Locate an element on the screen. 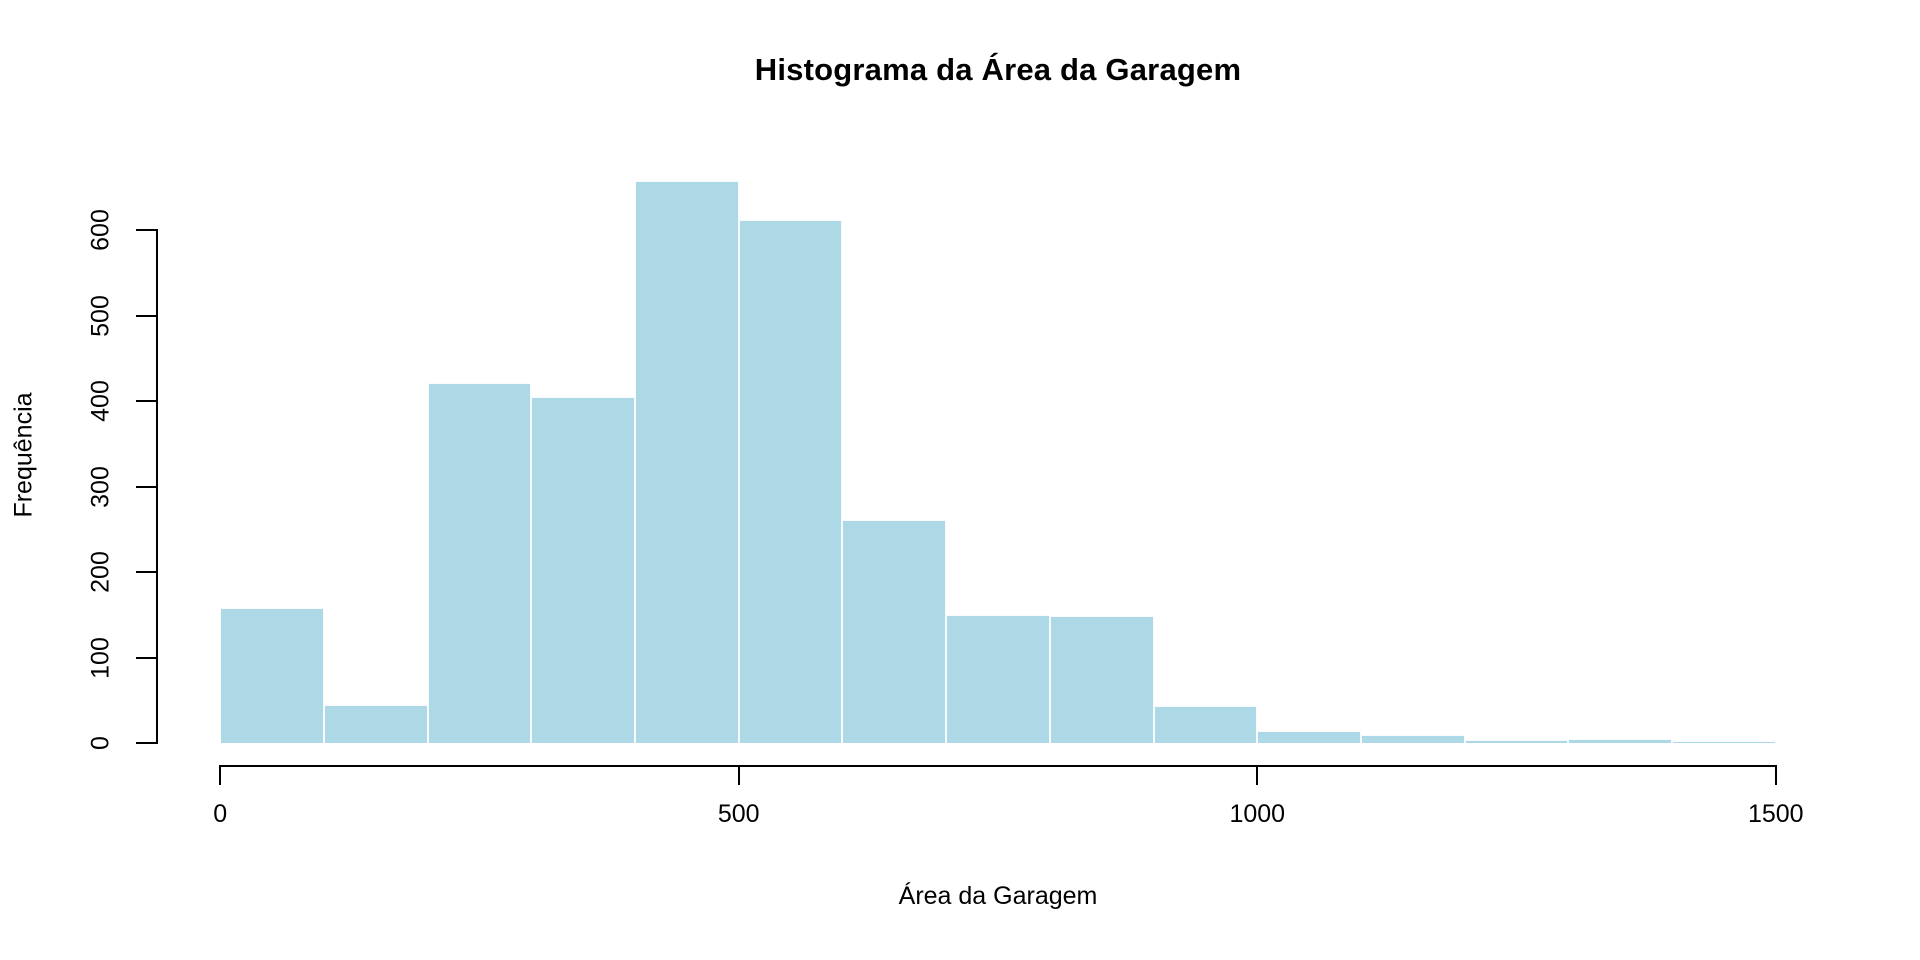 Image resolution: width=1920 pixels, height=960 pixels. y-tick-label: 100 is located at coordinates (100, 657).